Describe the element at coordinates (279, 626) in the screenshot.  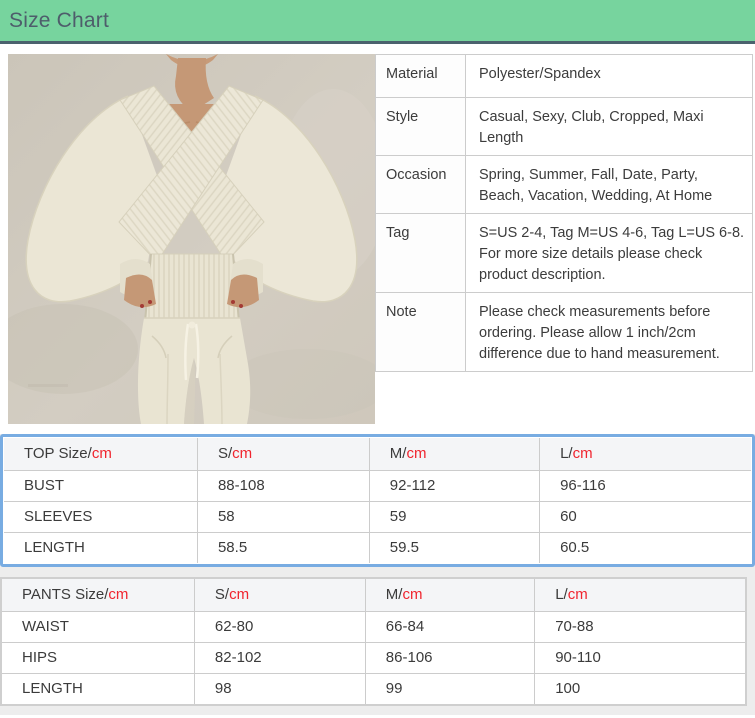
I see `cell-value: 62-80` at that location.